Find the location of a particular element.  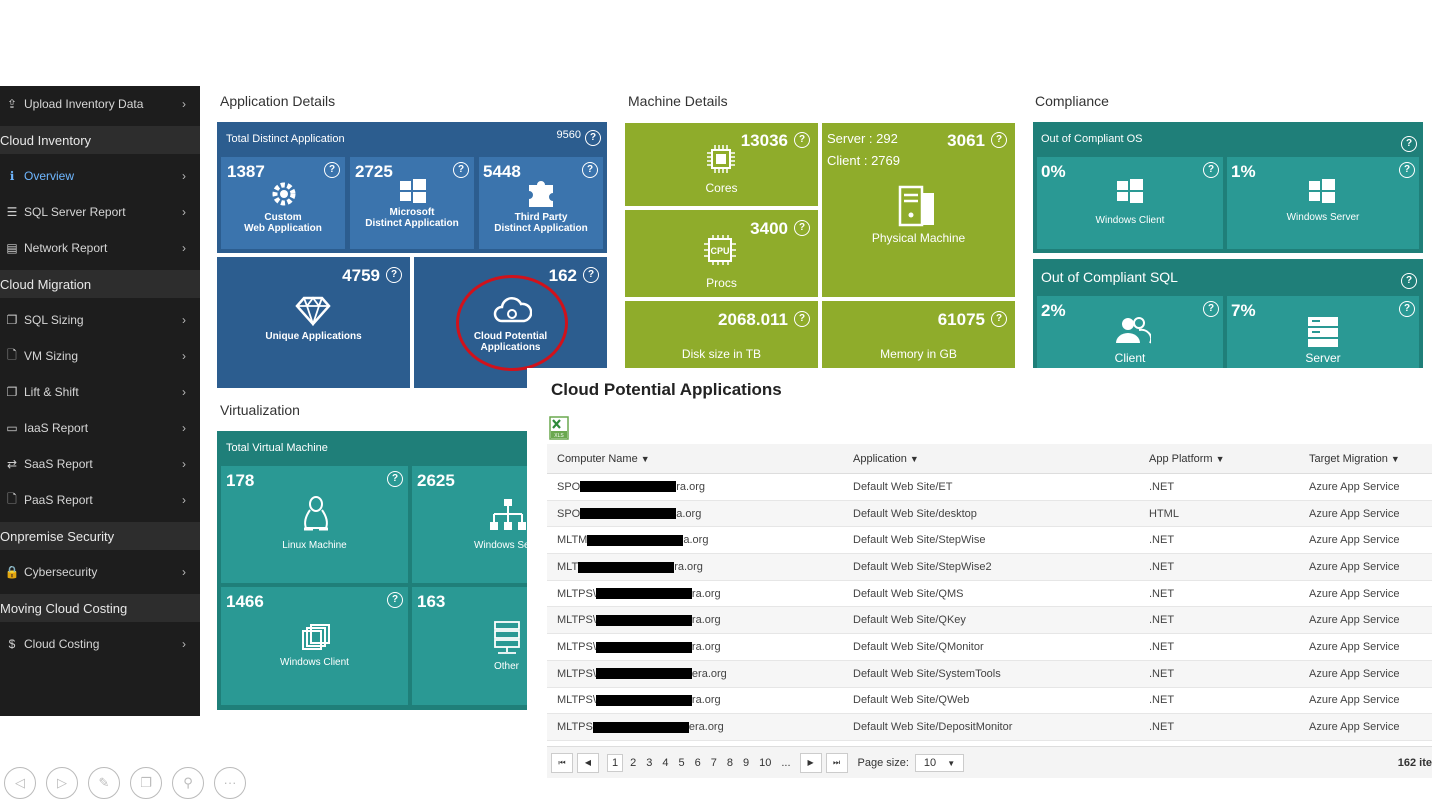

pen-icon: ✎ is located at coordinates (104, 783).